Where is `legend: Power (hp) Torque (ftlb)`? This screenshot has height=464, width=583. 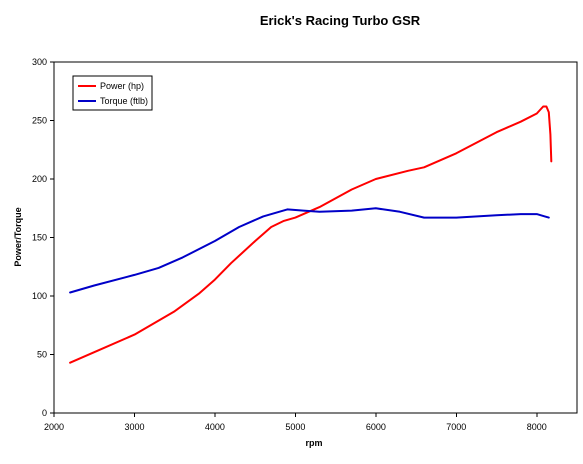 legend: Power (hp) Torque (ftlb) is located at coordinates (112, 93).